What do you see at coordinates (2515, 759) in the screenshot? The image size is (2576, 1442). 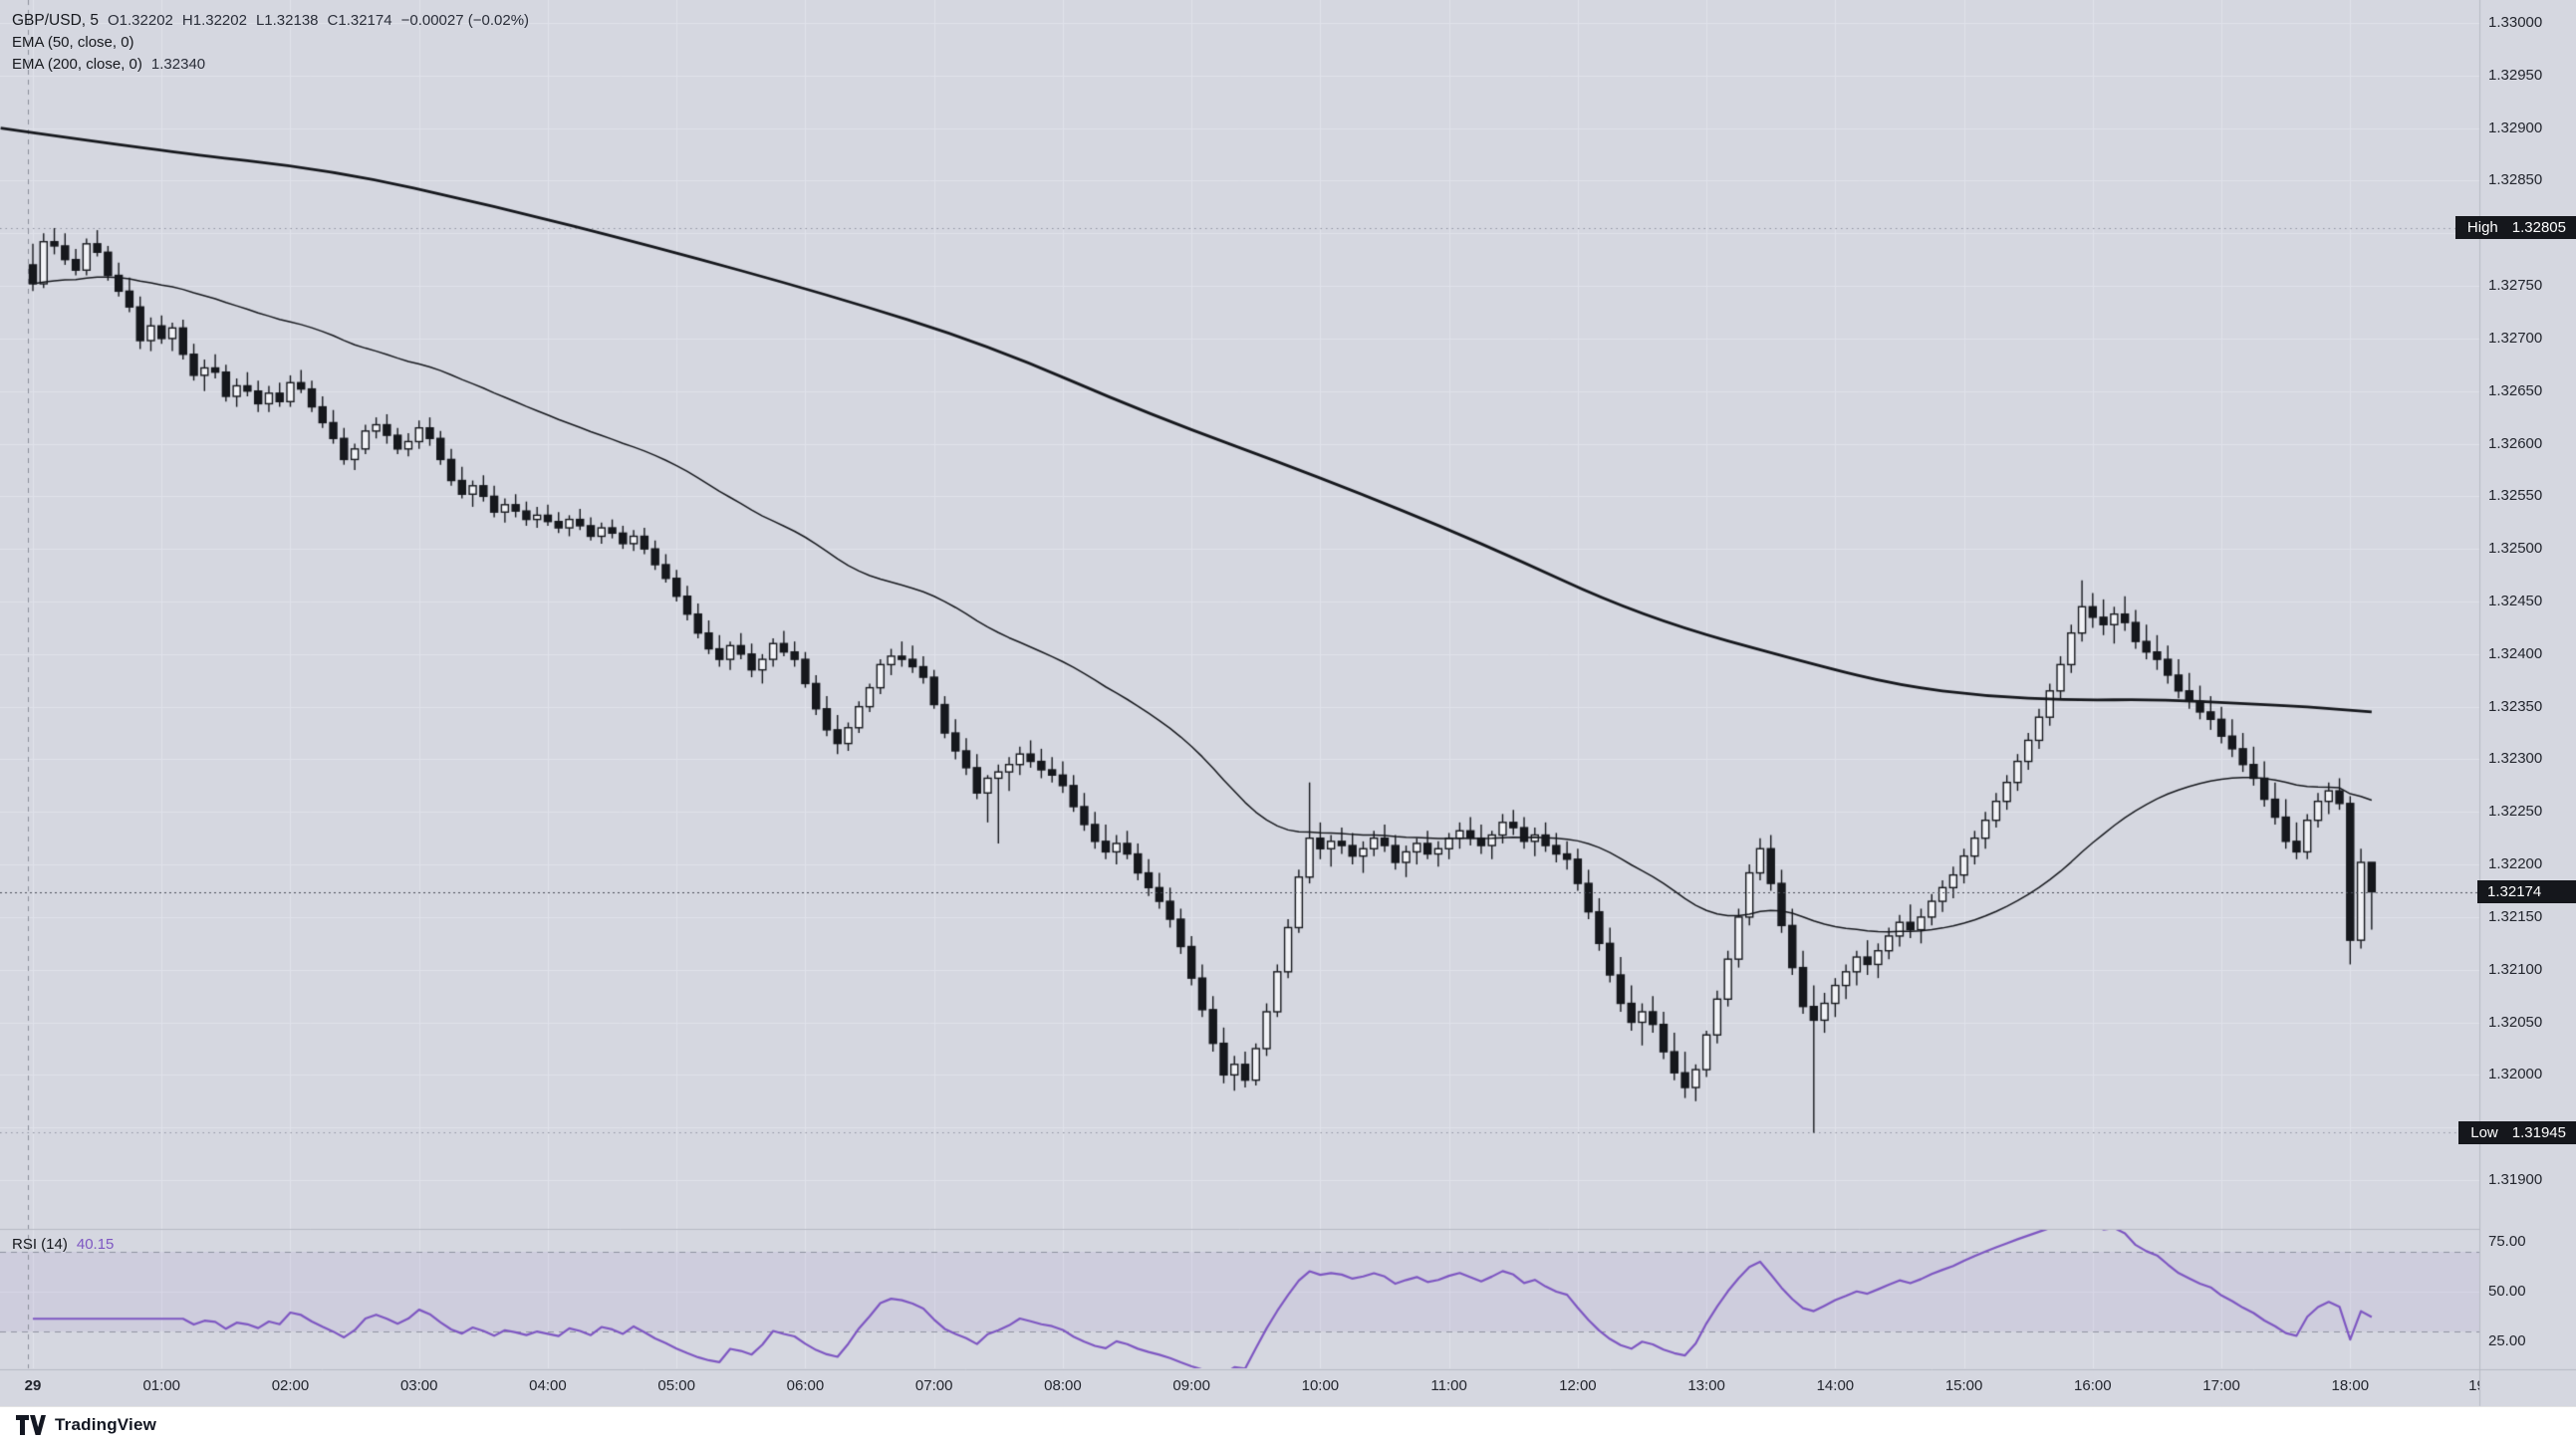 I see `price-axis-label: 1.32300` at bounding box center [2515, 759].